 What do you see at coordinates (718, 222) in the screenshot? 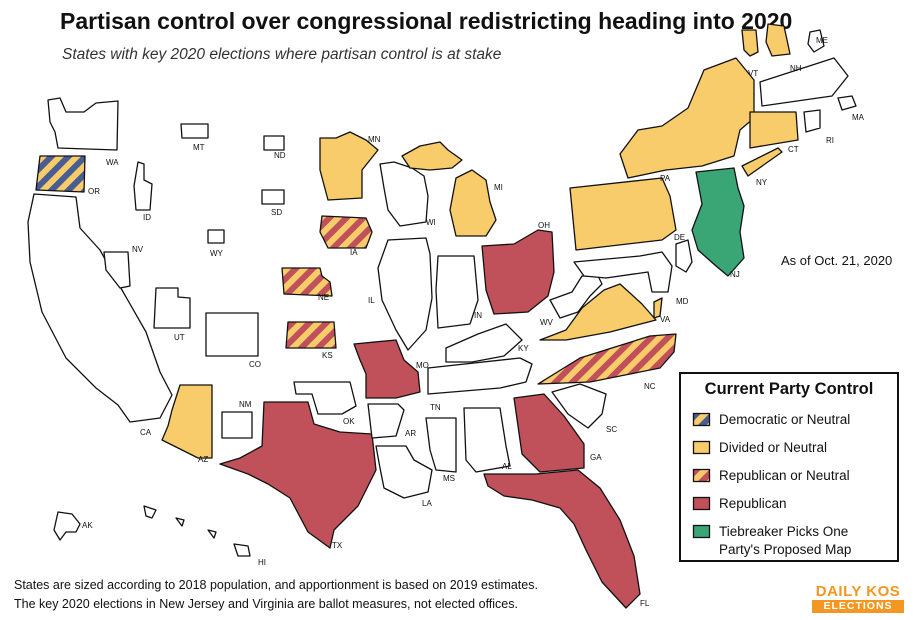
I see `state-nj` at bounding box center [718, 222].